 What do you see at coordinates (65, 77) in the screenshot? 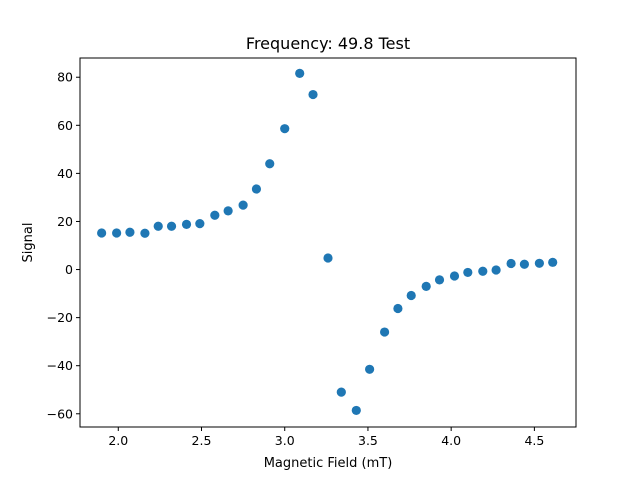
I see `y-tick-label: 80` at bounding box center [65, 77].